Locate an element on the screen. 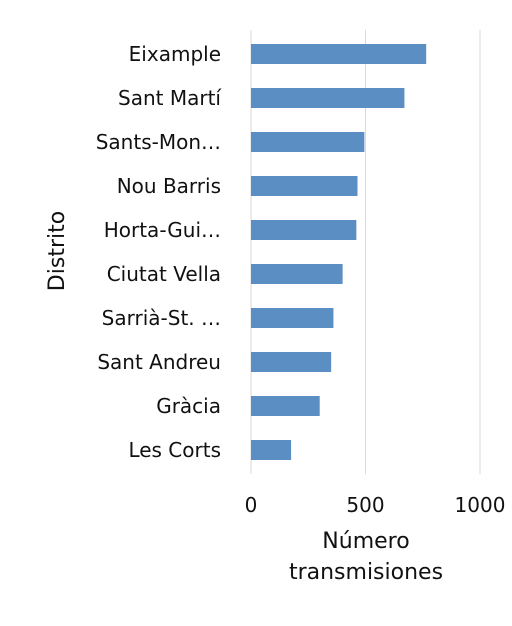  x-tick-labels: 0 500 1000 is located at coordinates (375, 505).